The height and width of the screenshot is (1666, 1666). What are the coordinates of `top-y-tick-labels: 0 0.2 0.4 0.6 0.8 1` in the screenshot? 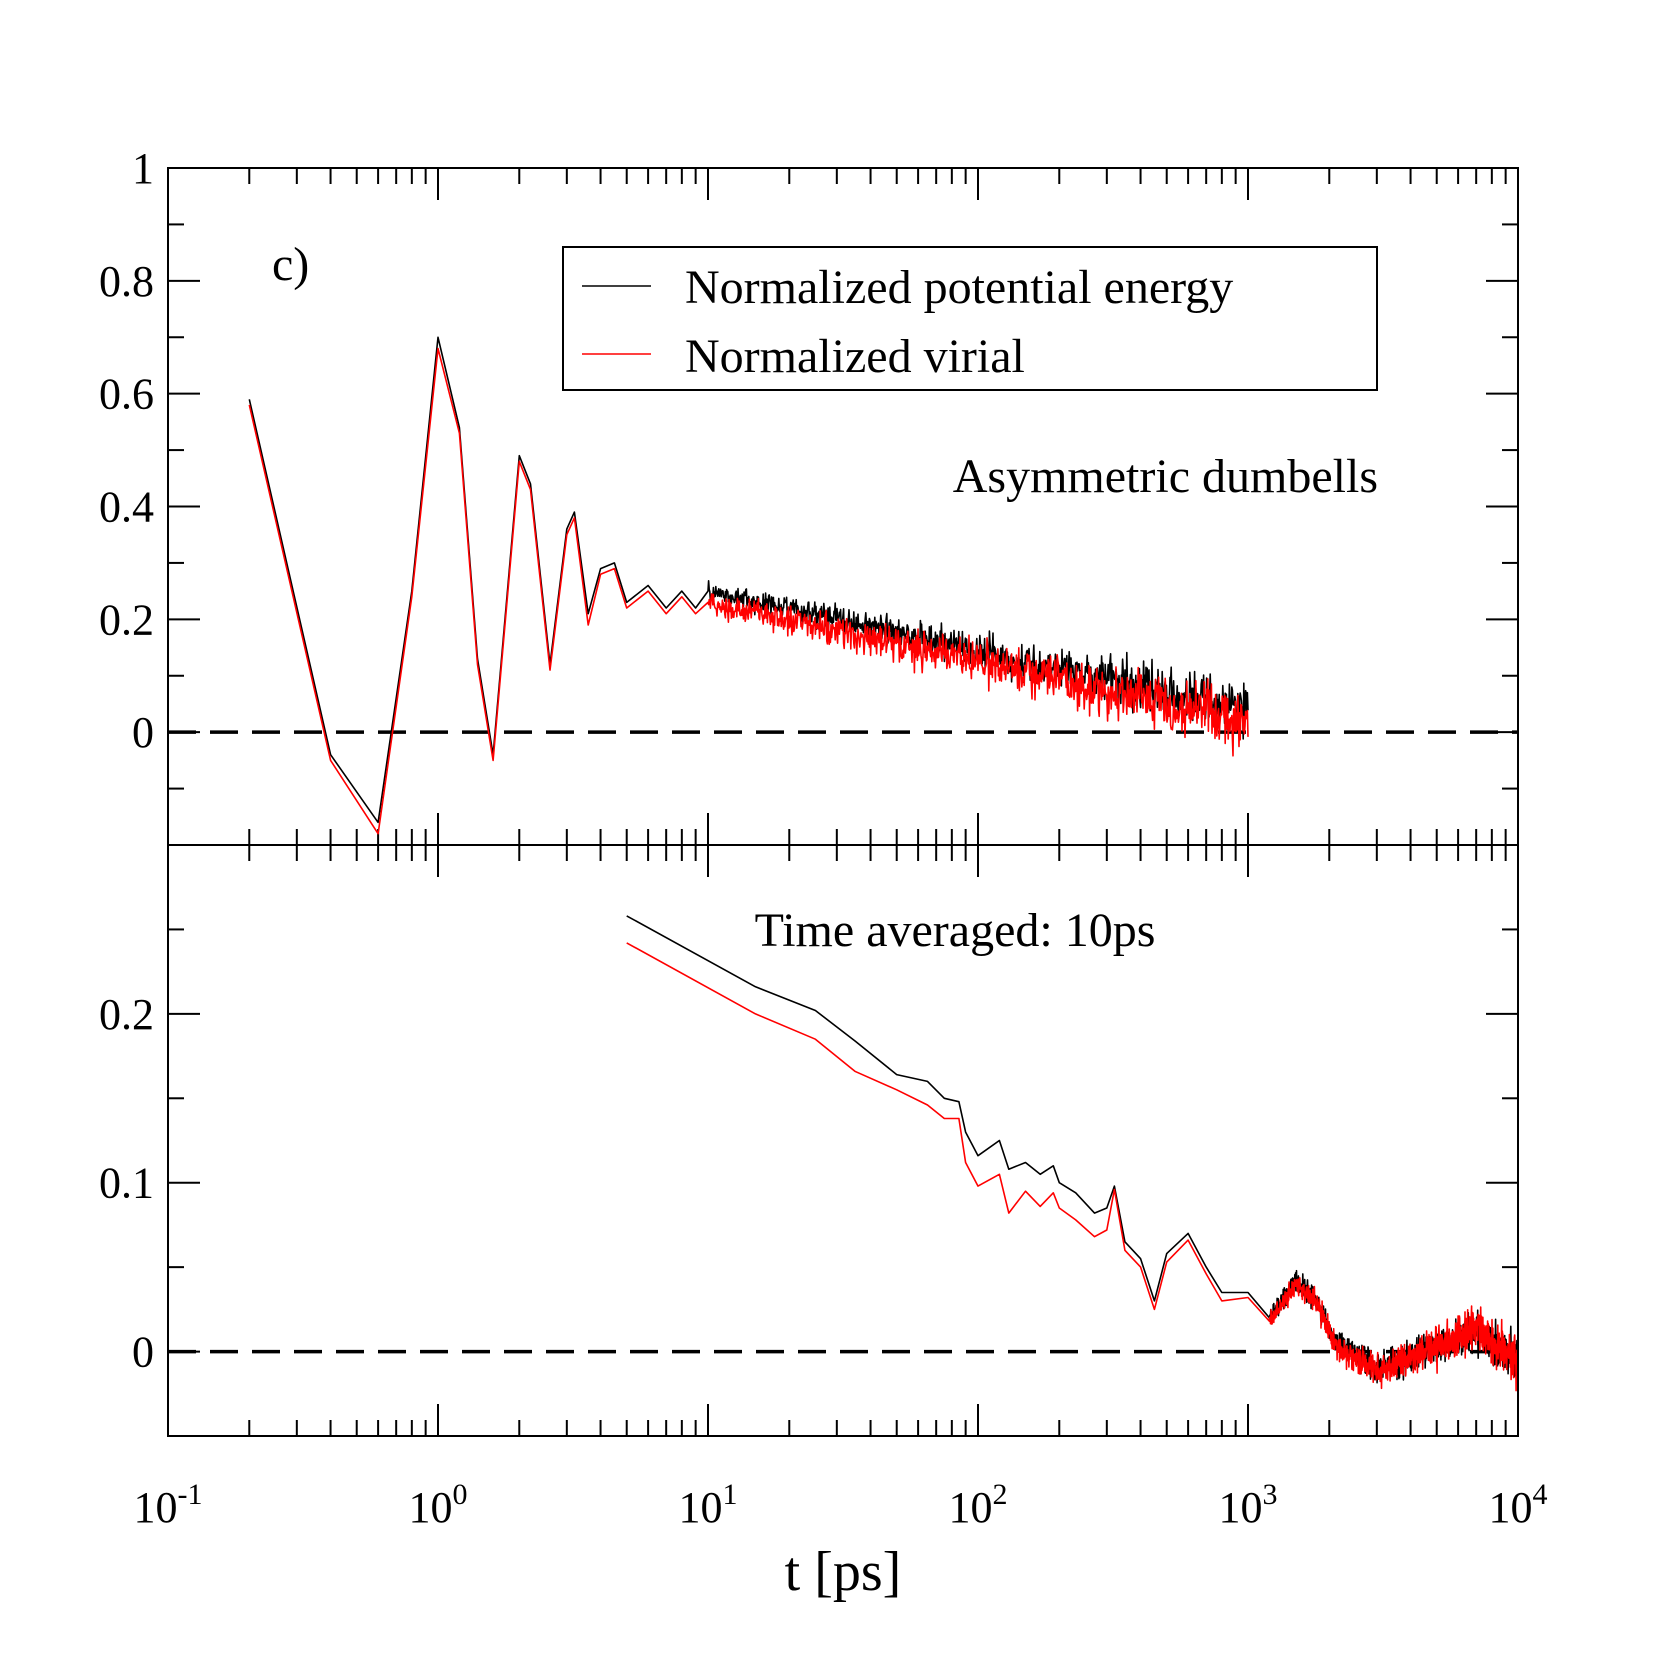 It's located at (126, 450).